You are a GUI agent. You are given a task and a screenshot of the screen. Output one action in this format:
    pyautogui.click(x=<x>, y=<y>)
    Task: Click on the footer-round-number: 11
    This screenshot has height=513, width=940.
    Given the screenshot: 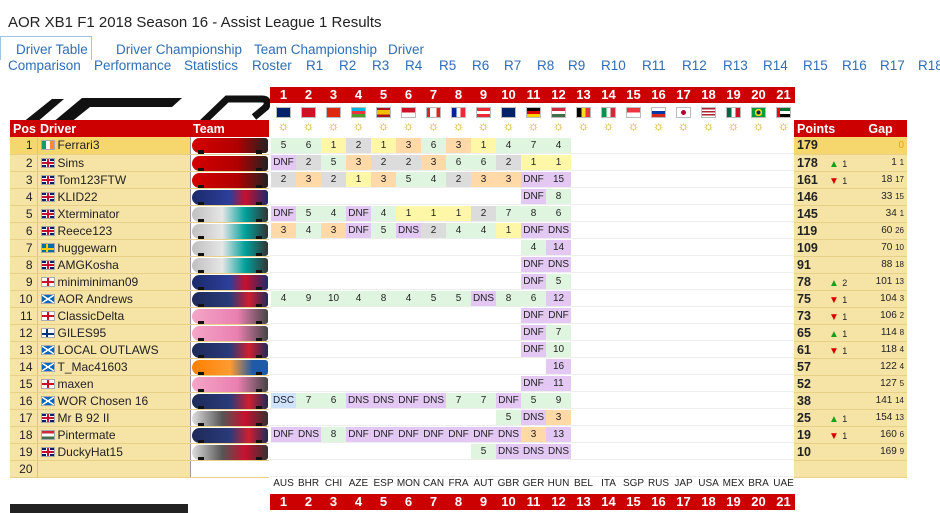 What is the action you would take?
    pyautogui.click(x=533, y=501)
    